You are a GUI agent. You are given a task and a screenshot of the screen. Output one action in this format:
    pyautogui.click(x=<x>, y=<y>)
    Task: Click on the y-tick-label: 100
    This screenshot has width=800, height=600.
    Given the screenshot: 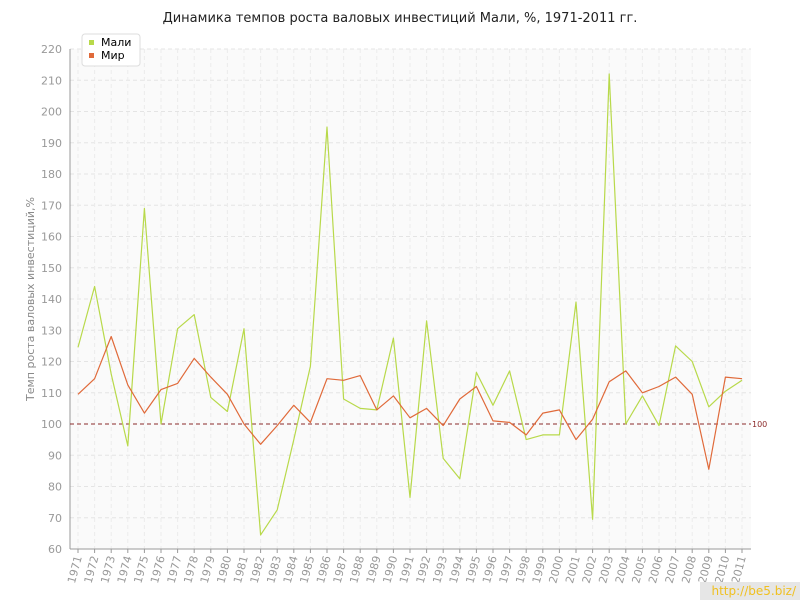 What is the action you would take?
    pyautogui.click(x=51, y=424)
    